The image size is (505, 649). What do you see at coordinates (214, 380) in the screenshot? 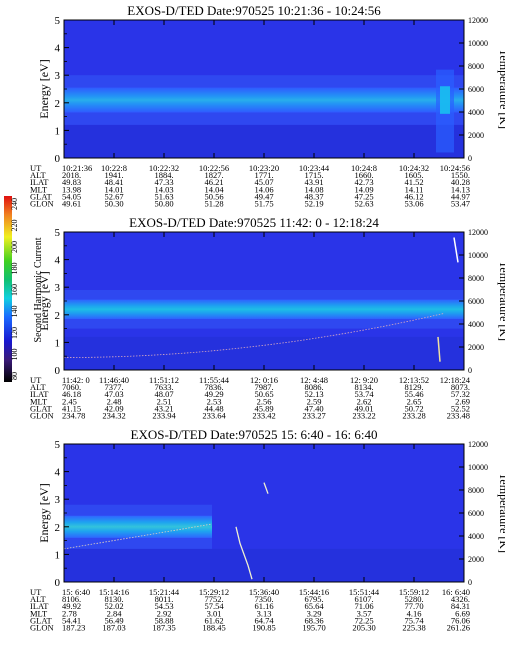
I see `table-cell: 11:55:44` at bounding box center [214, 380].